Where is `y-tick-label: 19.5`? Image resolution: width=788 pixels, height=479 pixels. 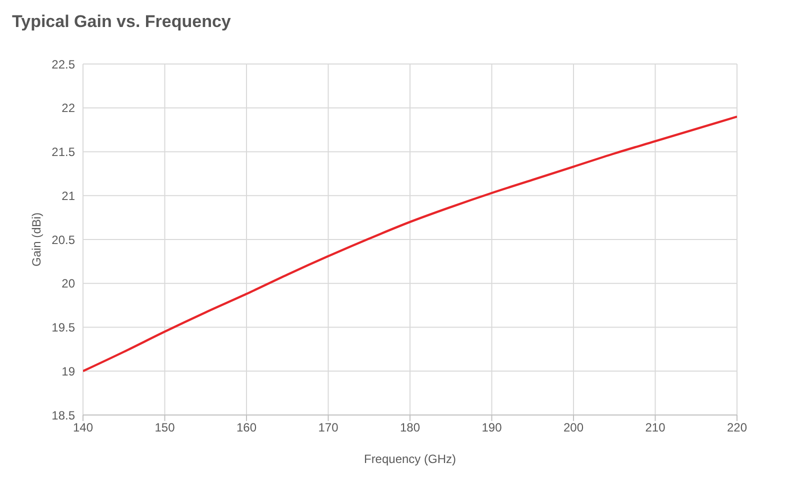 y-tick-label: 19.5 is located at coordinates (64, 327).